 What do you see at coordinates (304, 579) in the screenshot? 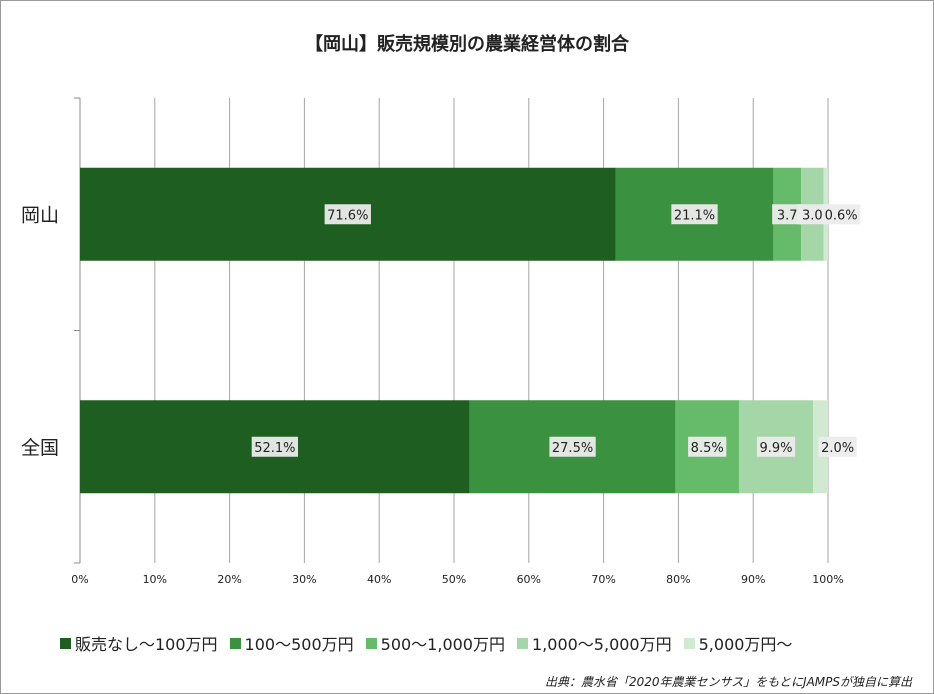
I see `x-tick-label: 30%` at bounding box center [304, 579].